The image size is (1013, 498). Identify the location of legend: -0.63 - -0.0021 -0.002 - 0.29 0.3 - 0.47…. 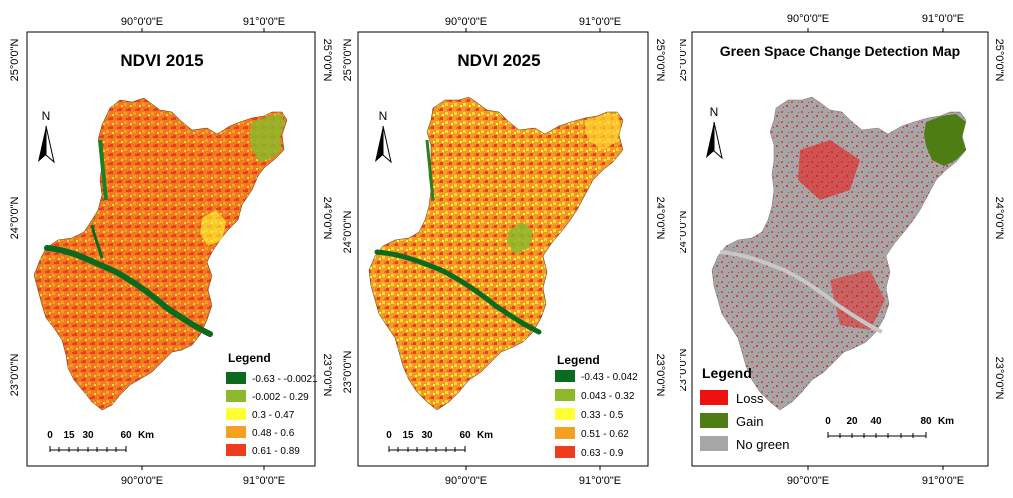
(272, 414).